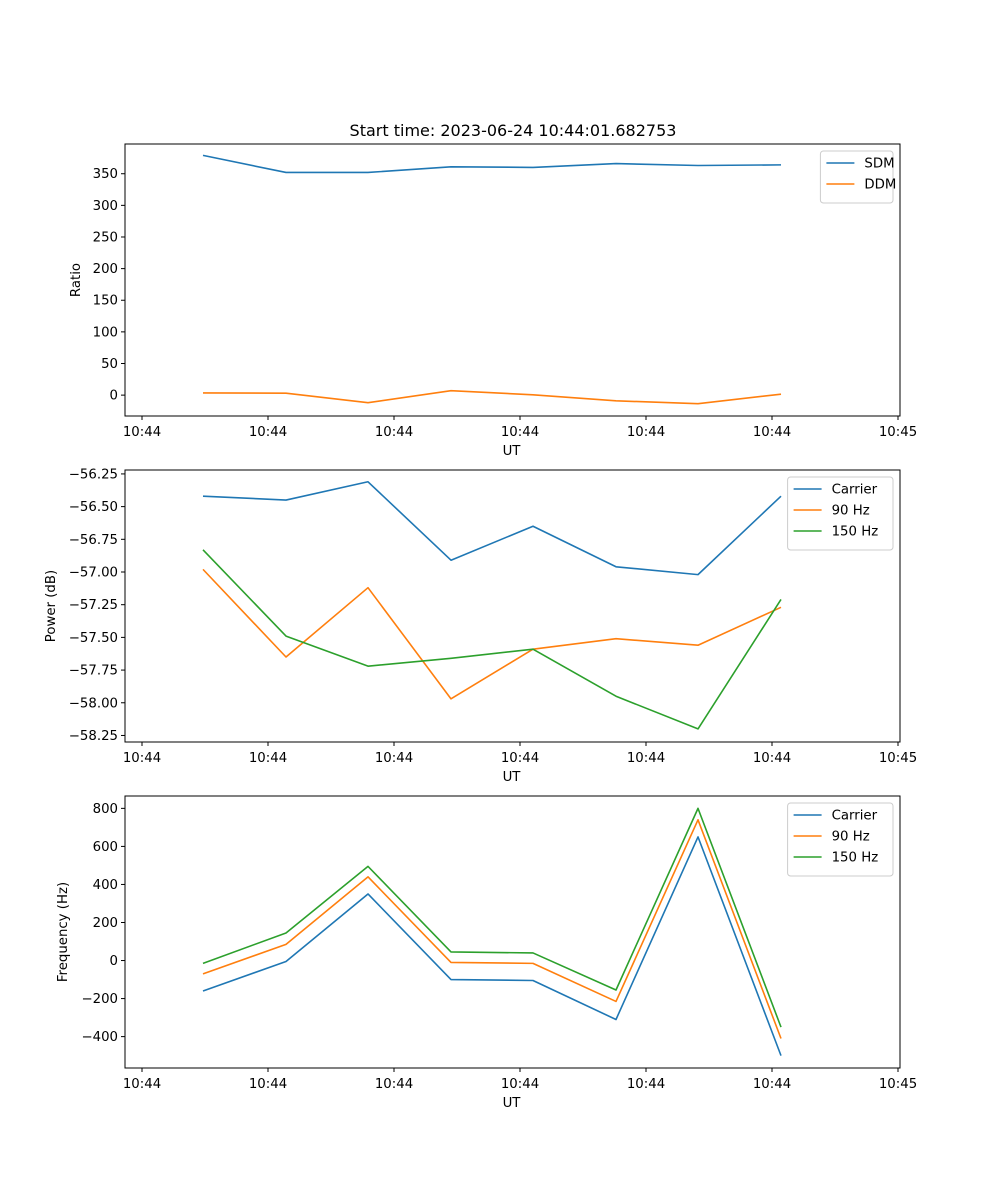 The height and width of the screenshot is (1200, 1000). Describe the element at coordinates (513, 130) in the screenshot. I see `figure-title: Start time: 2023-06-24 10:44:01.682753` at that location.